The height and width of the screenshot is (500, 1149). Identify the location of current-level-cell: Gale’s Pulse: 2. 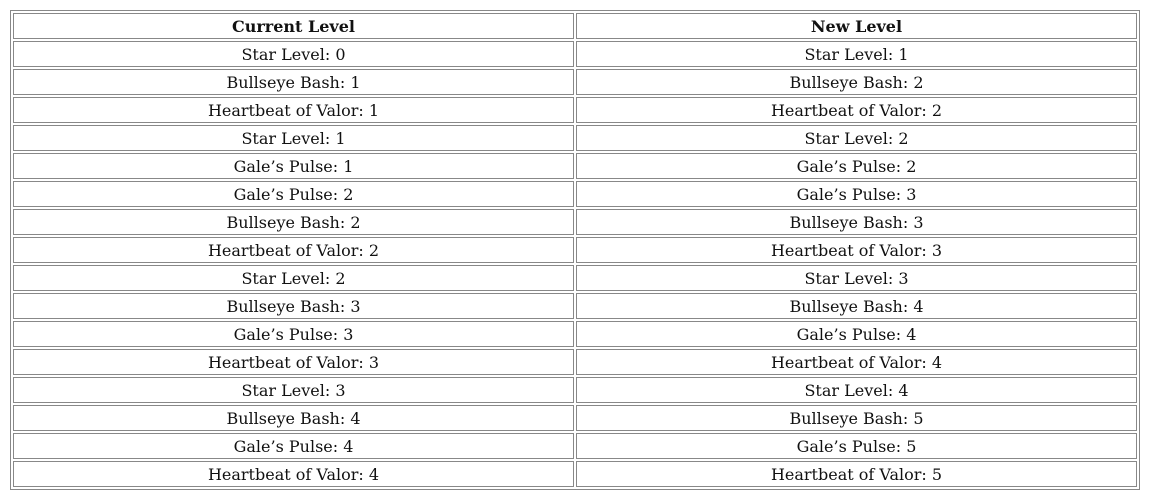
(293, 194).